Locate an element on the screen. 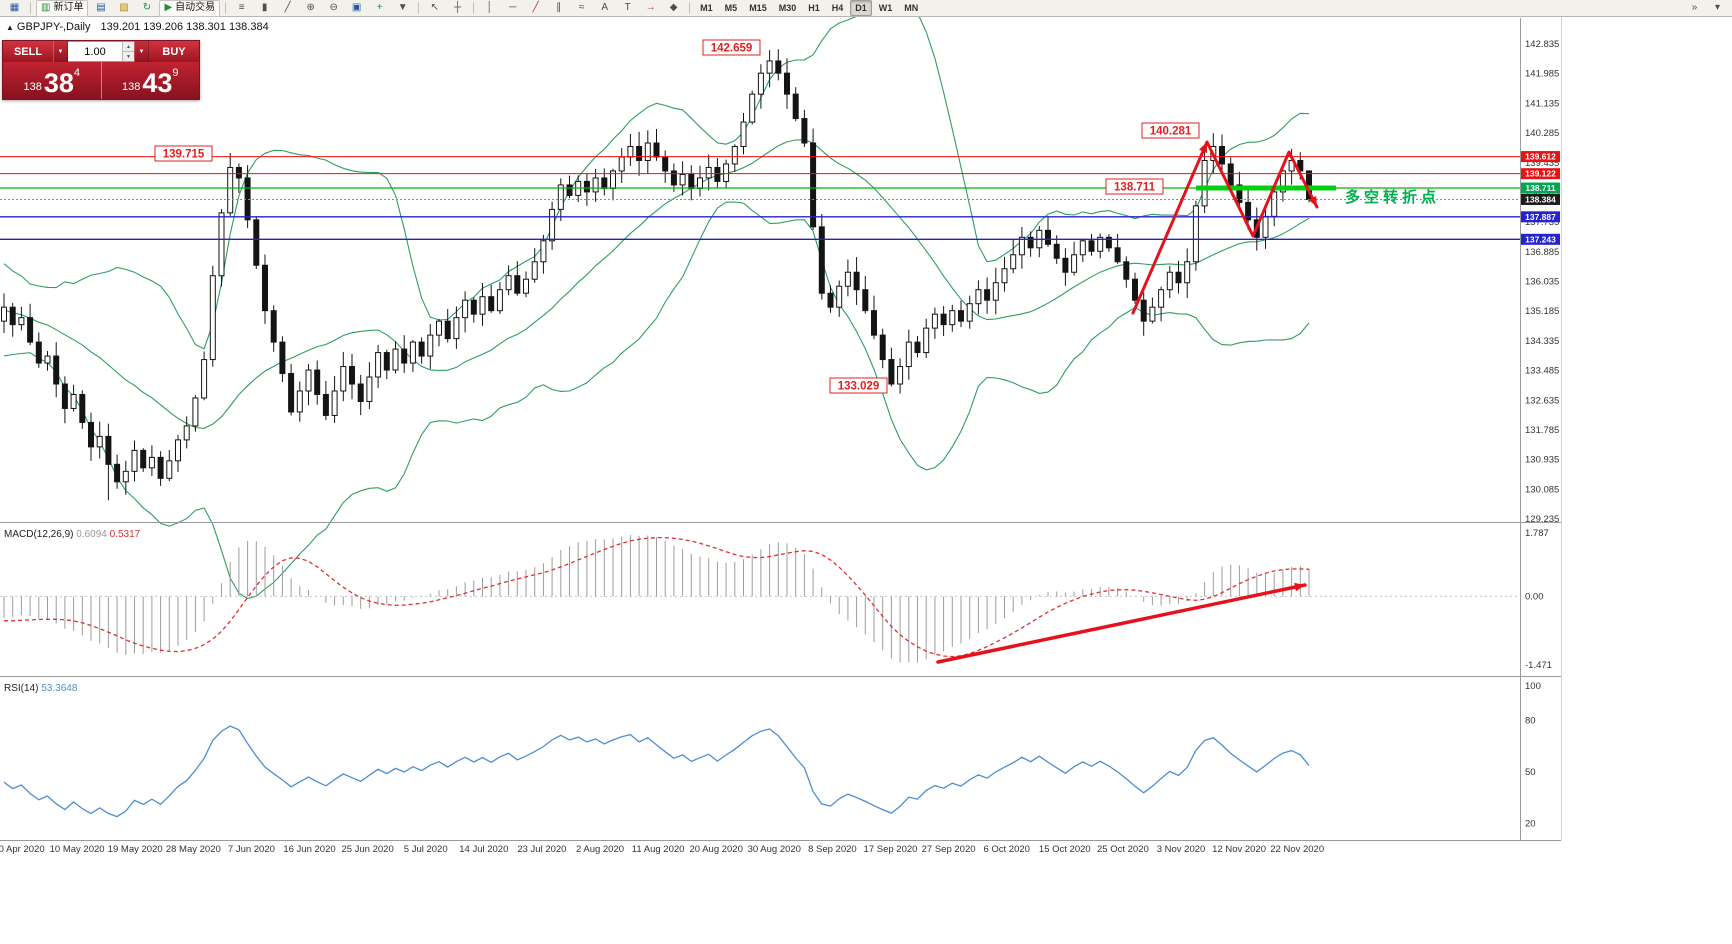  sell-button: SELL is located at coordinates (28, 51).